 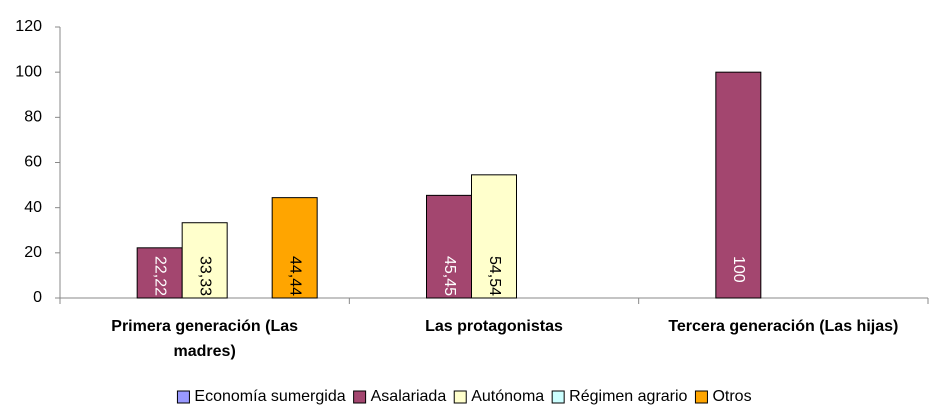 I want to click on y-tick-label: 80, so click(x=33, y=117).